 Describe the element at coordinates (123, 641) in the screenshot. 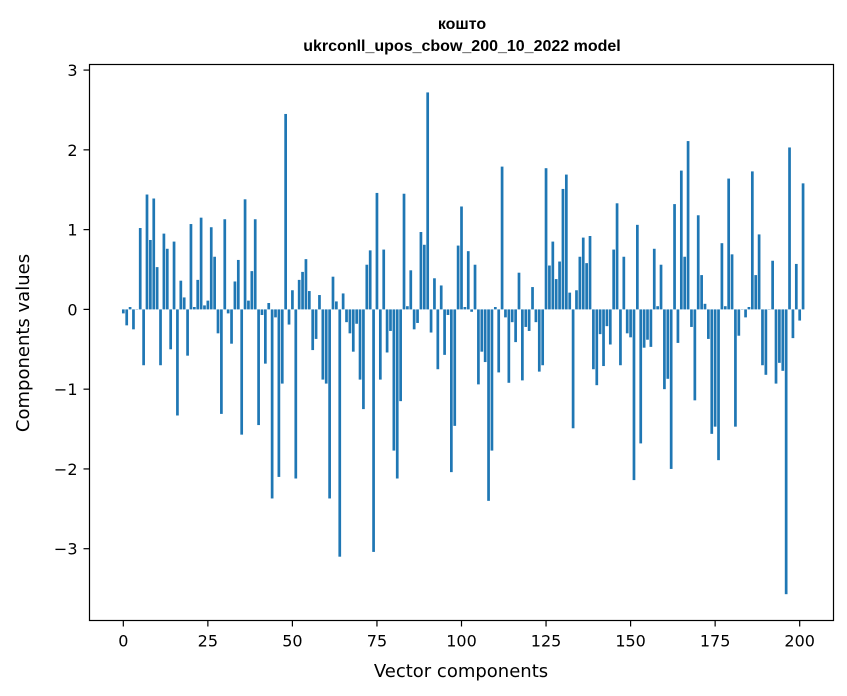

I see `x-tick-label: 0` at that location.